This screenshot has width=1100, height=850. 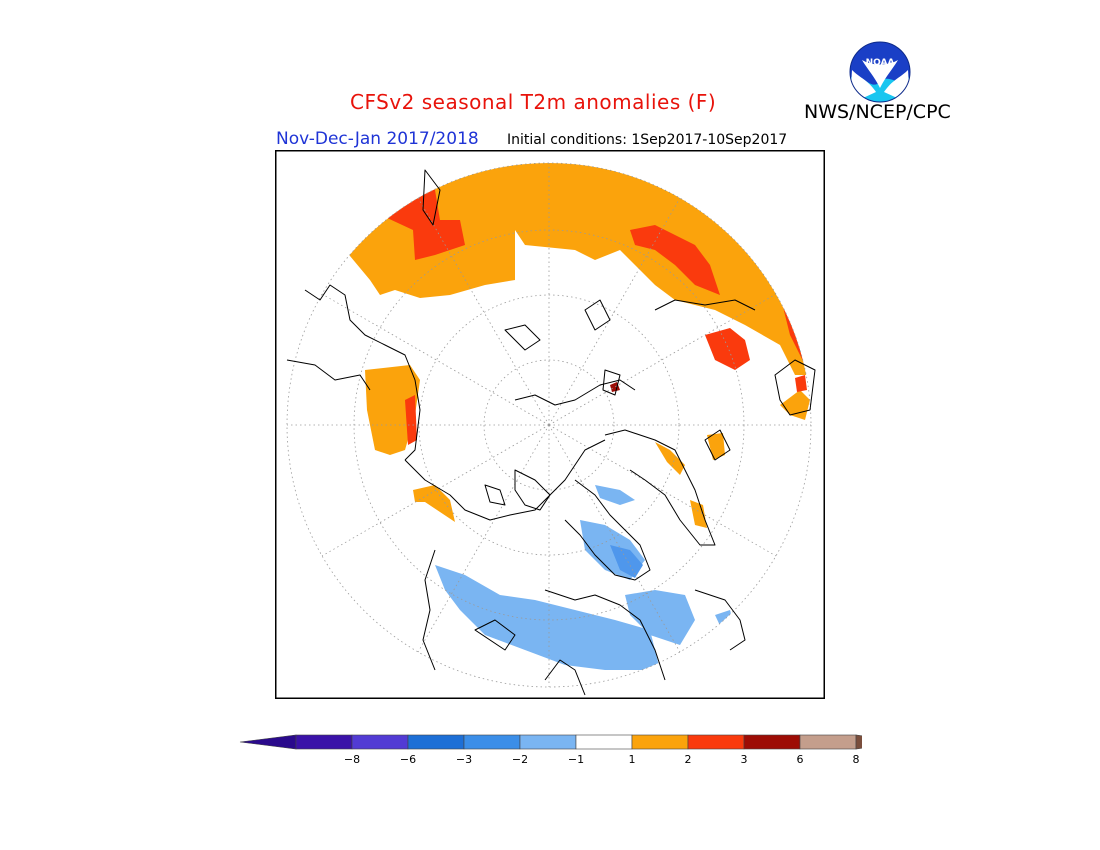 What do you see at coordinates (880, 63) in the screenshot?
I see `noaa-logo-text: NOAA` at bounding box center [880, 63].